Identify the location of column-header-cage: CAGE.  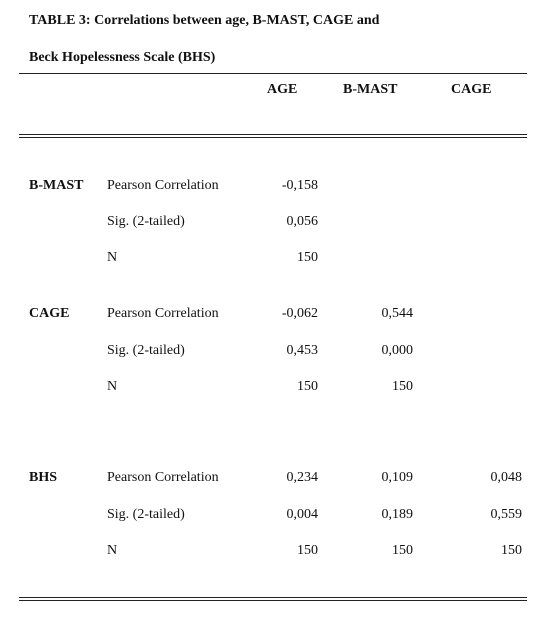
(471, 89).